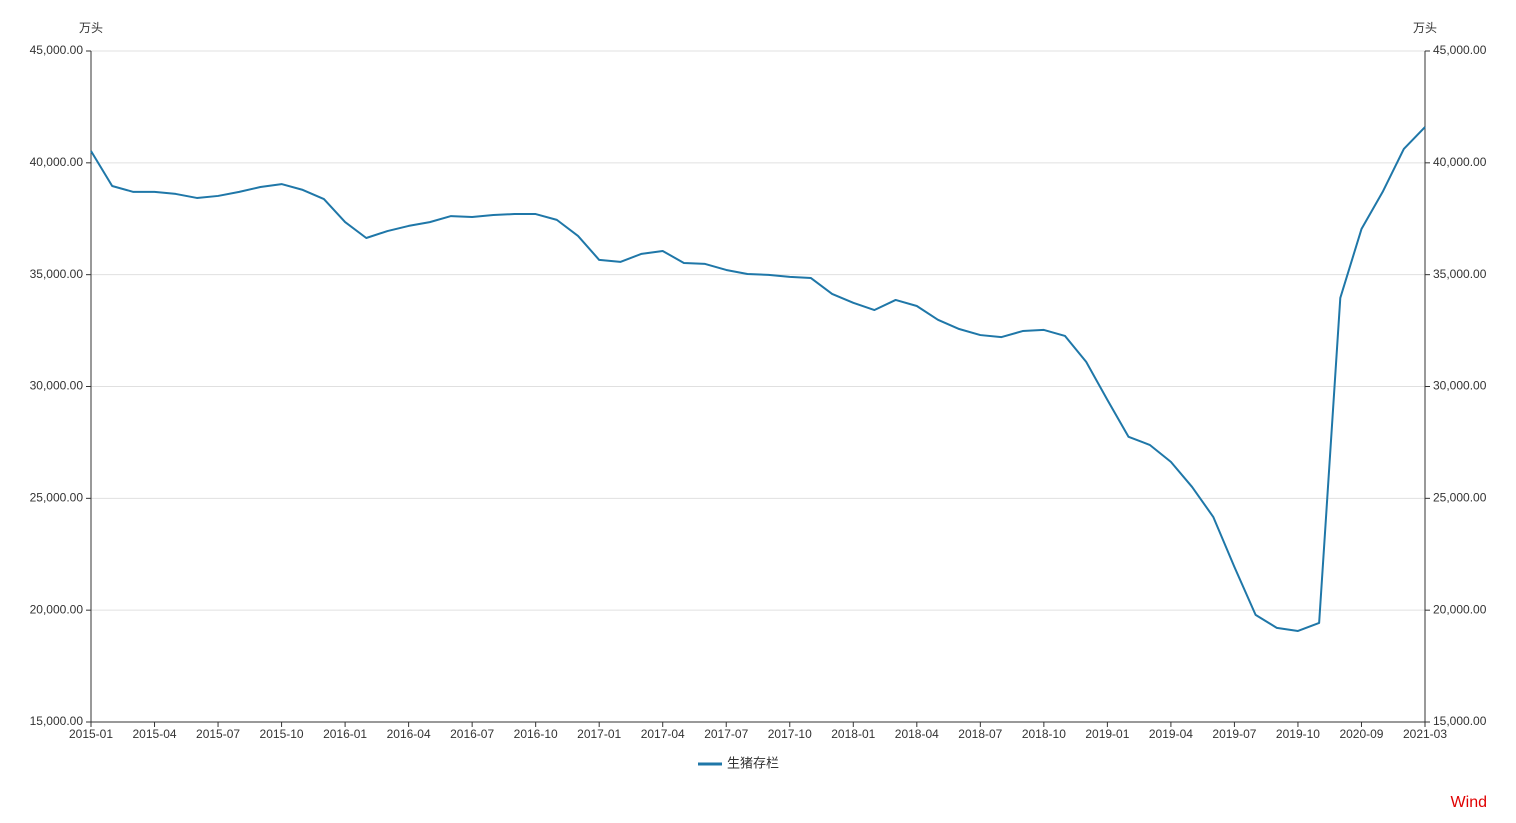  Describe the element at coordinates (1460, 274) in the screenshot. I see `y2-tick-label: 35,000.00` at that location.